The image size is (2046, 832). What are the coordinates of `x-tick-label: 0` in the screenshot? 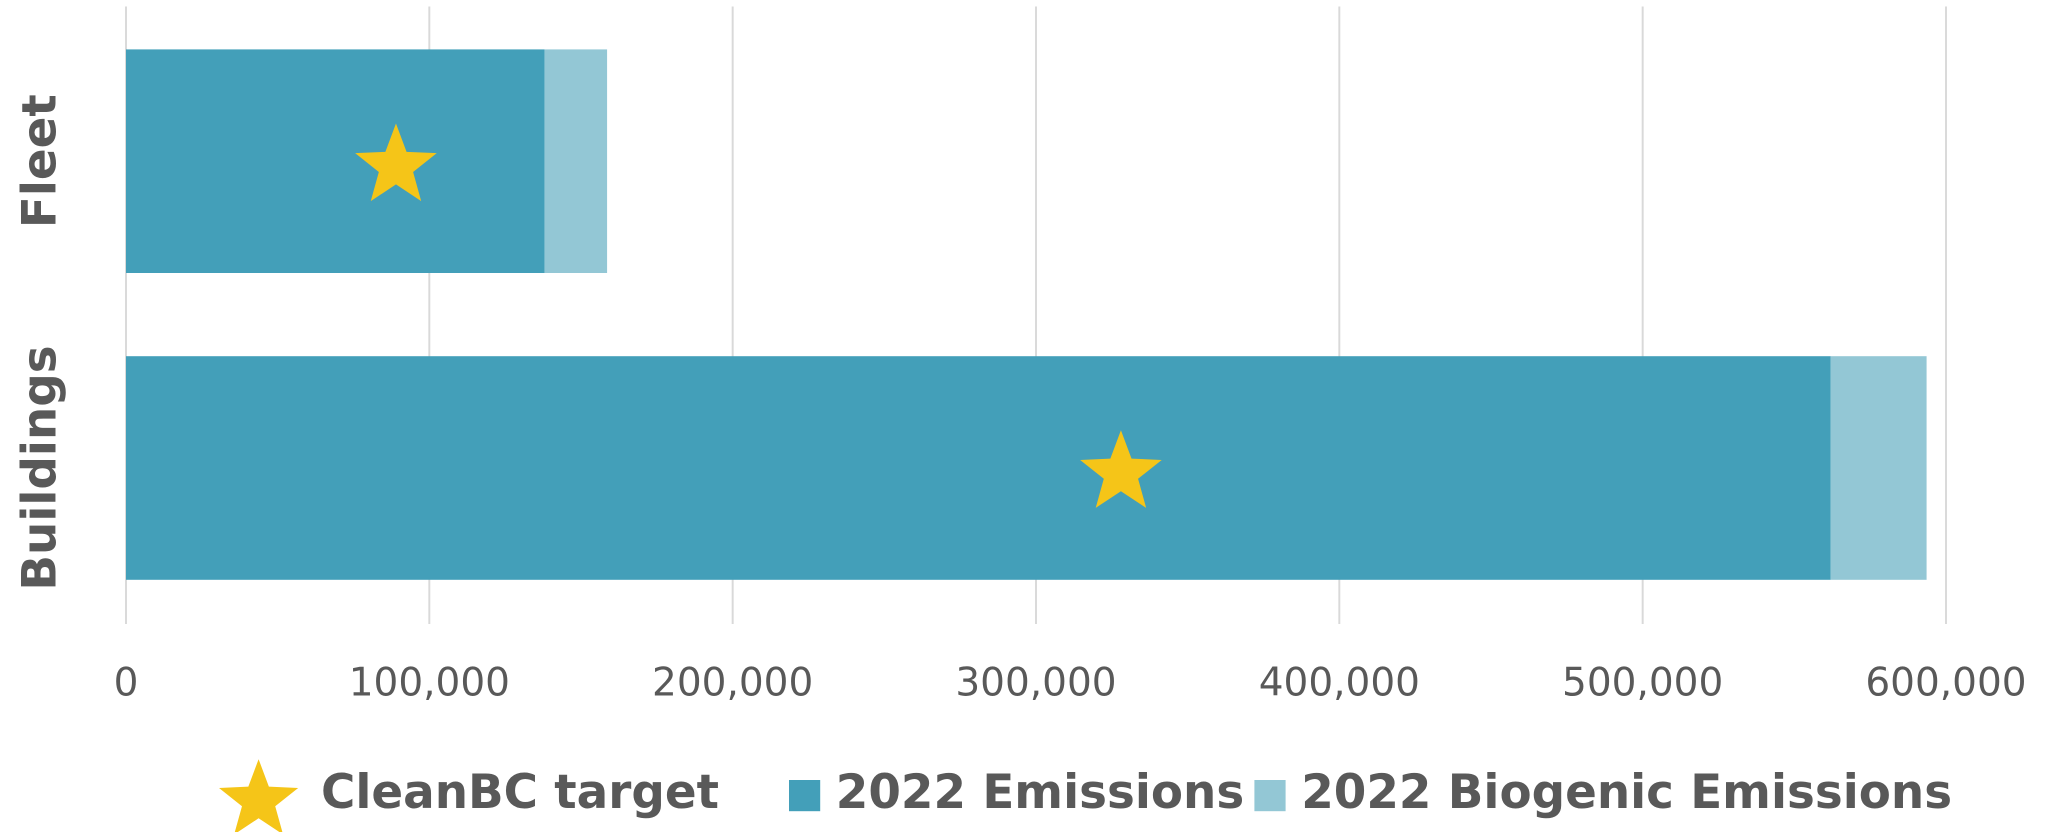 It's located at (126, 683).